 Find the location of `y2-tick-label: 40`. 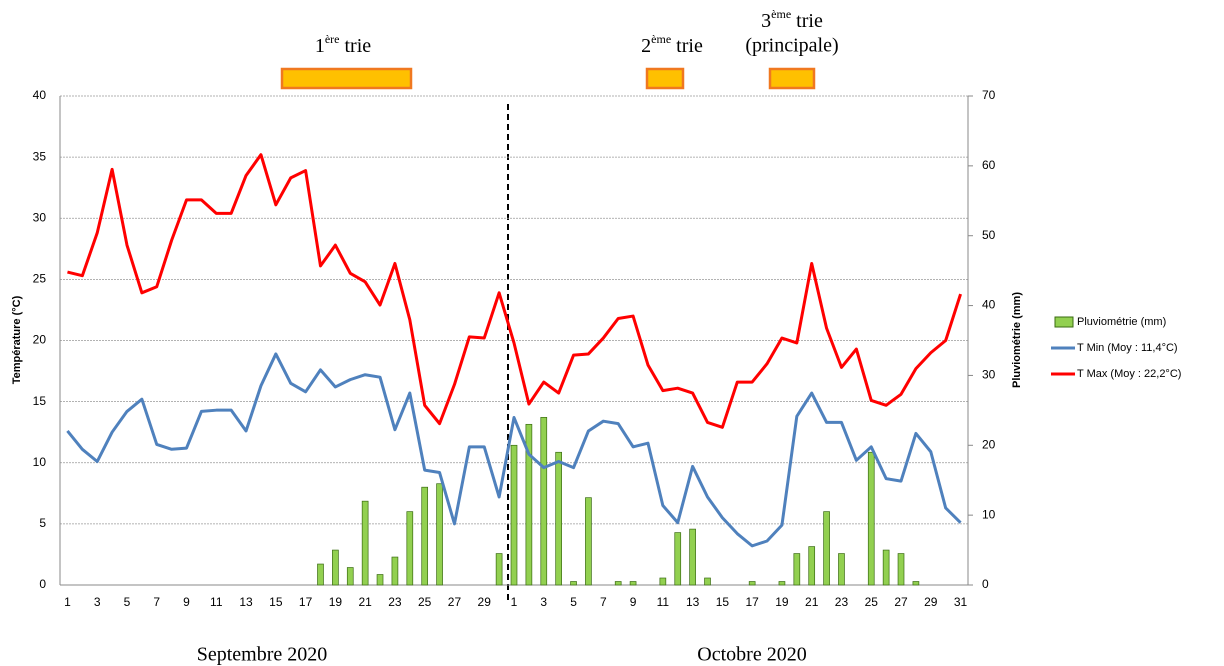

y2-tick-label: 40 is located at coordinates (989, 305).